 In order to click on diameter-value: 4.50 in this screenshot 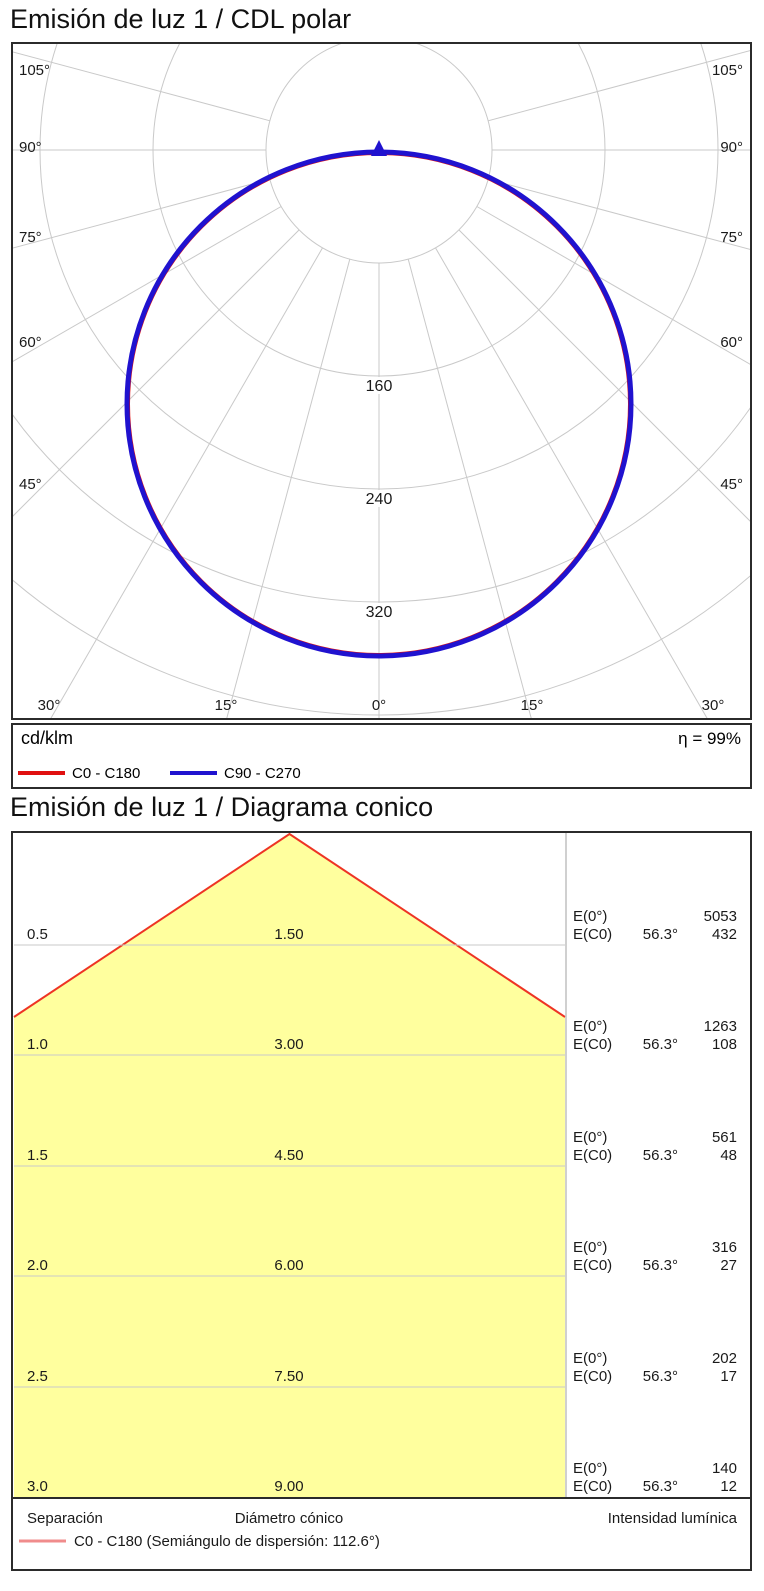, I will do `click(288, 1155)`.